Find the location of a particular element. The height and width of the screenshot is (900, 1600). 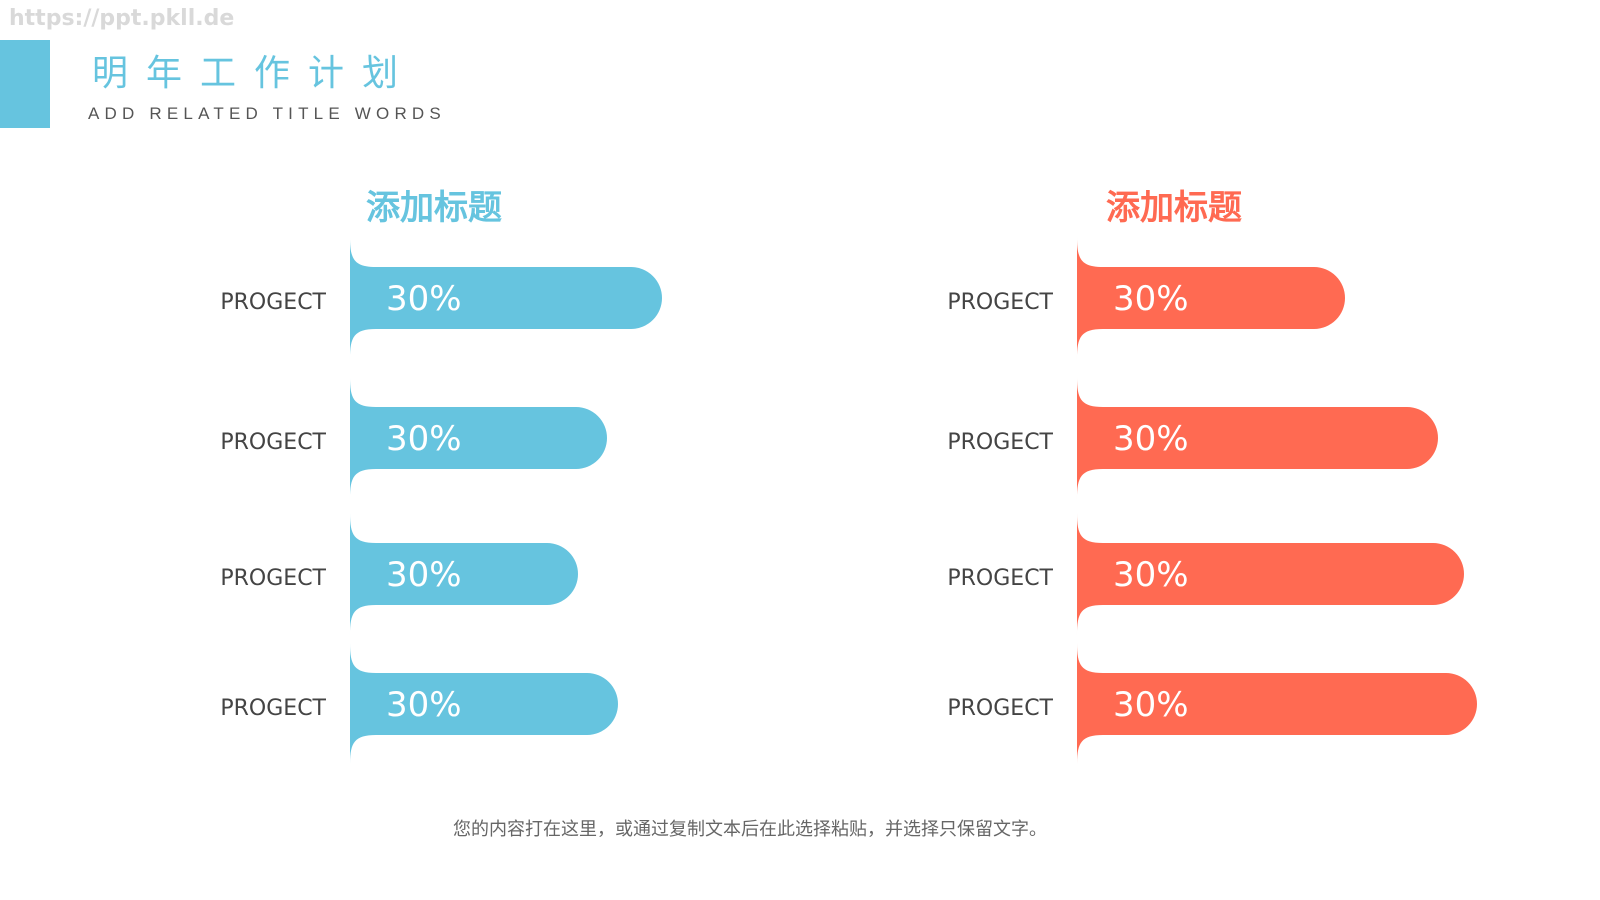

footer-text: 您的内容打在这里，或通过复制文本后在此选择粘贴，并选择只保留文字。 is located at coordinates (750, 829).